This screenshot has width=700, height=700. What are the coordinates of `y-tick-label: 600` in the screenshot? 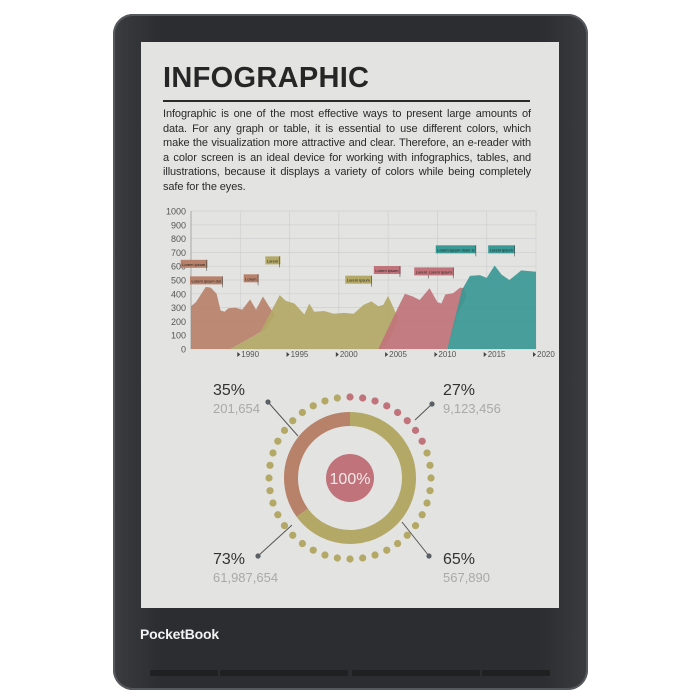 It's located at (178, 267).